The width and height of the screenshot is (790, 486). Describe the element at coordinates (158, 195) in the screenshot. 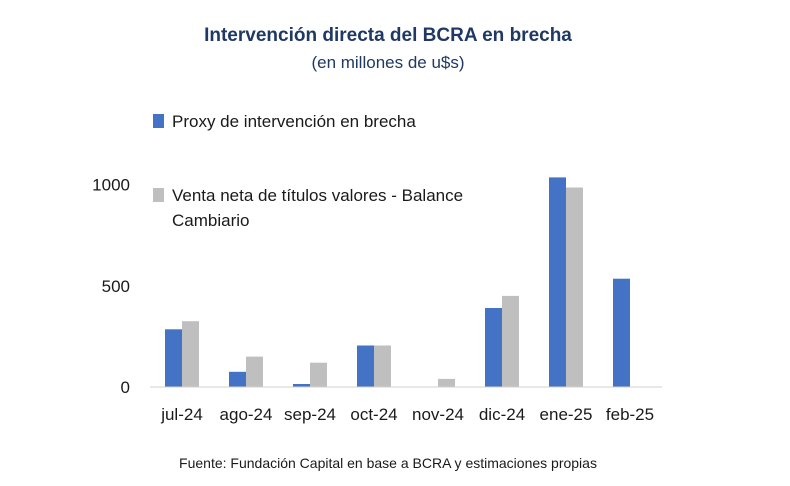

I see `legend-swatch-venta-neta` at that location.